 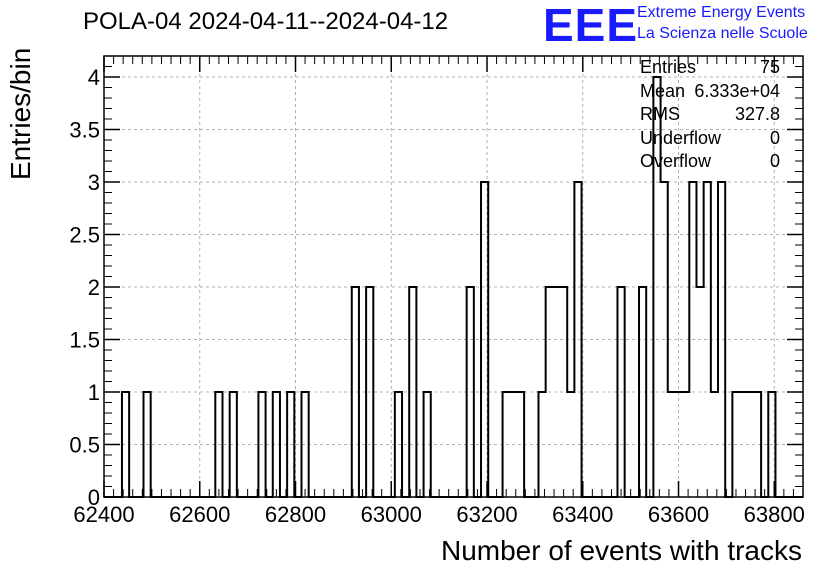 What do you see at coordinates (722, 33) in the screenshot?
I see `logo-line-2: La Scienza nelle Scuole` at bounding box center [722, 33].